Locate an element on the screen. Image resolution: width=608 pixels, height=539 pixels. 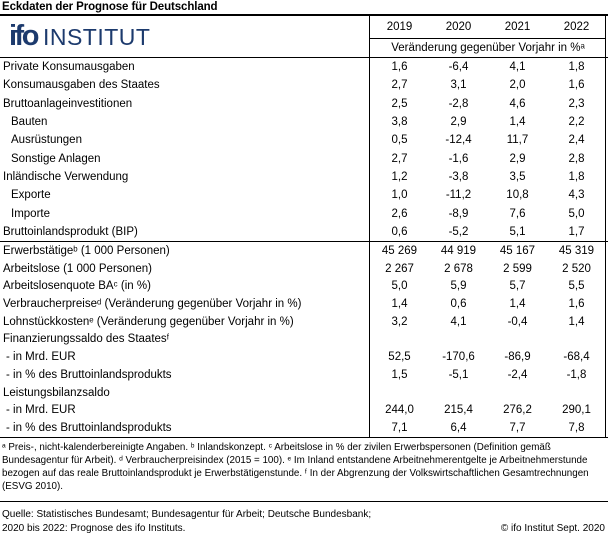
page-title: Eckdaten der Prognose für Deutschland is located at coordinates (110, 7).